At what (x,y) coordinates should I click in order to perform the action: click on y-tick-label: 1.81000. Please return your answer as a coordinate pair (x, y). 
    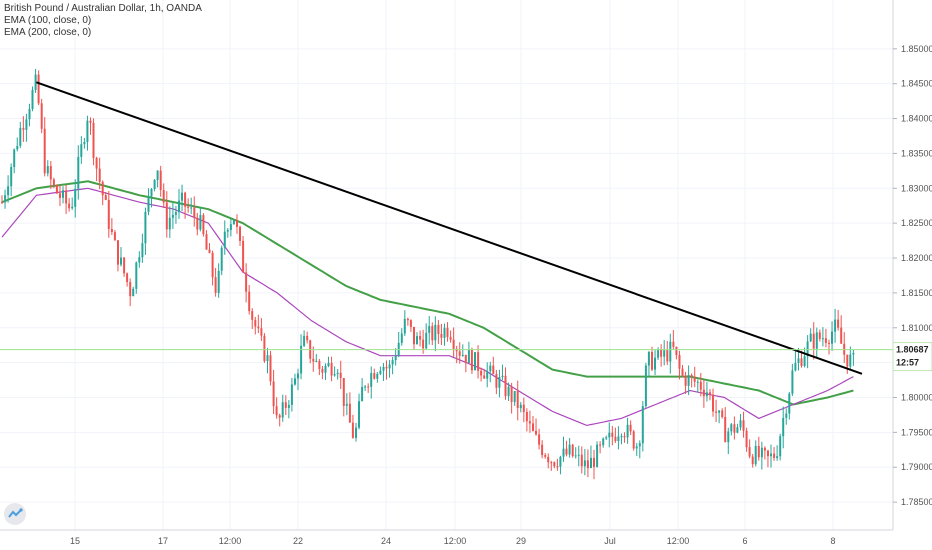
    Looking at the image, I should click on (916, 328).